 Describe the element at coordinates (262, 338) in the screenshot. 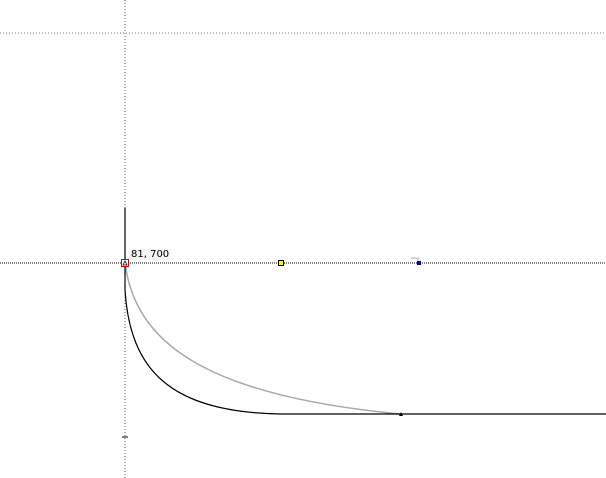

I see `secondary-curve` at that location.